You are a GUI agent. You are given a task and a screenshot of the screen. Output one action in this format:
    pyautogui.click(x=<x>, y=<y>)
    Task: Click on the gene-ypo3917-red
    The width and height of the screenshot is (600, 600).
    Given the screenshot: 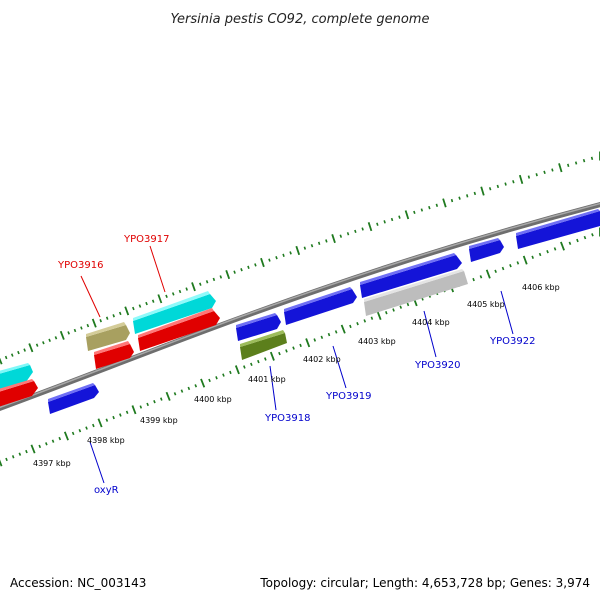 What is the action you would take?
    pyautogui.click(x=179, y=329)
    